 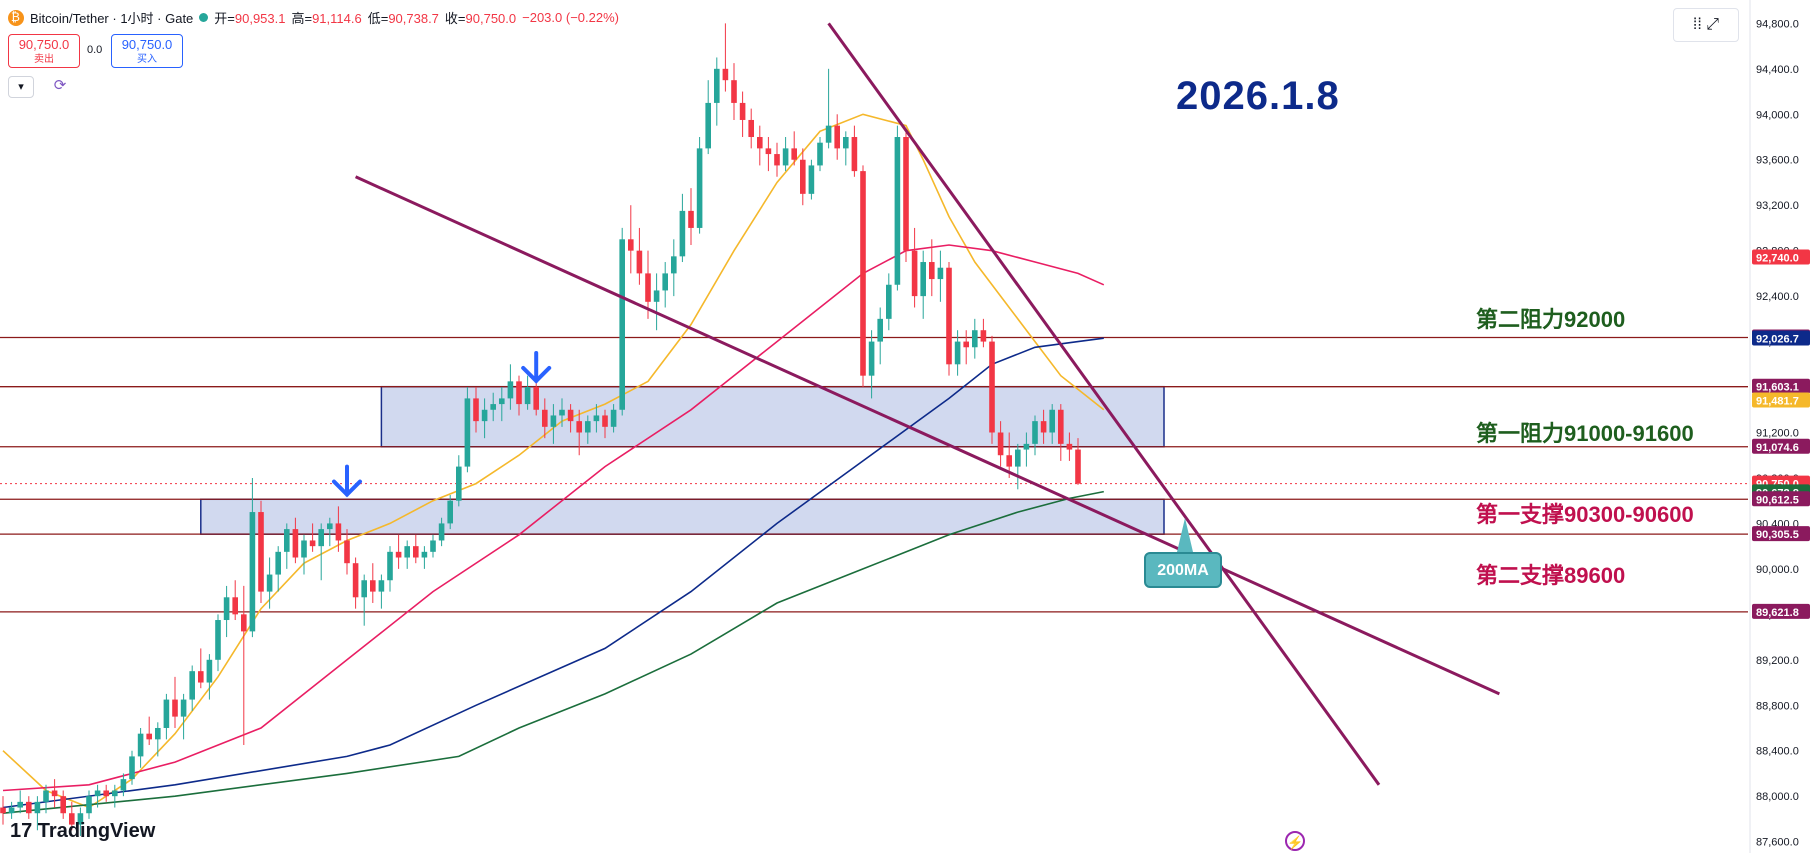 I want to click on price-badge-label: 92,026.7, so click(x=1777, y=340).